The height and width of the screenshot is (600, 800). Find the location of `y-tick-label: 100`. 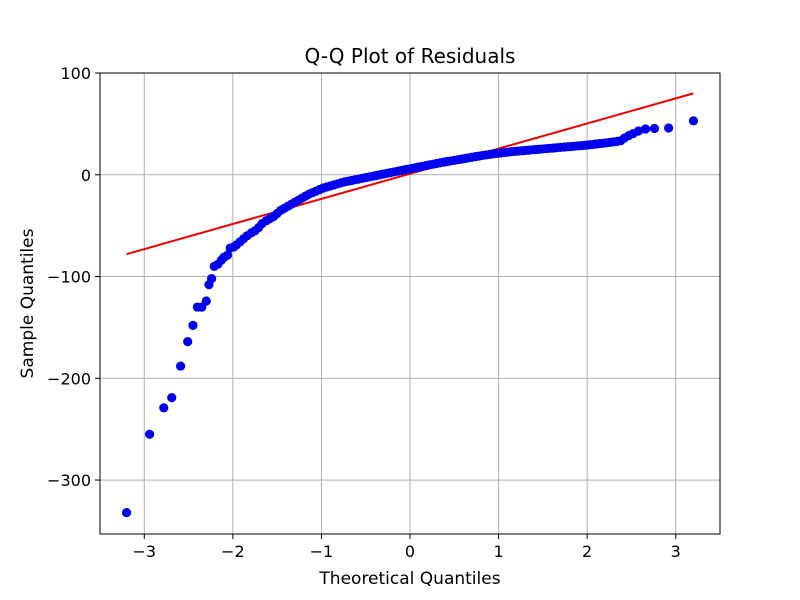

y-tick-label: 100 is located at coordinates (75, 73).